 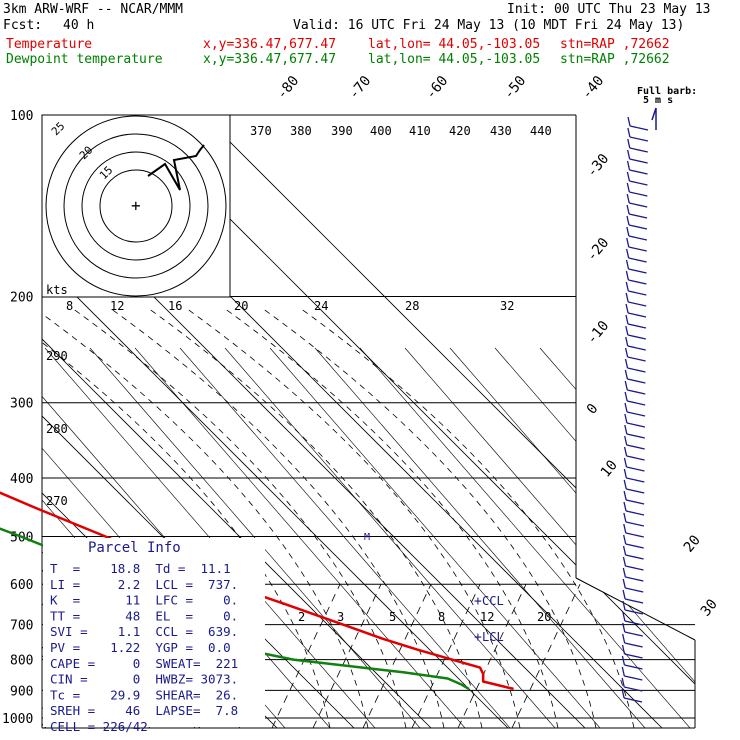 What do you see at coordinates (144, 663) in the screenshot?
I see `parcel-row: CAPE = 0 SWEAT= 221` at bounding box center [144, 663].